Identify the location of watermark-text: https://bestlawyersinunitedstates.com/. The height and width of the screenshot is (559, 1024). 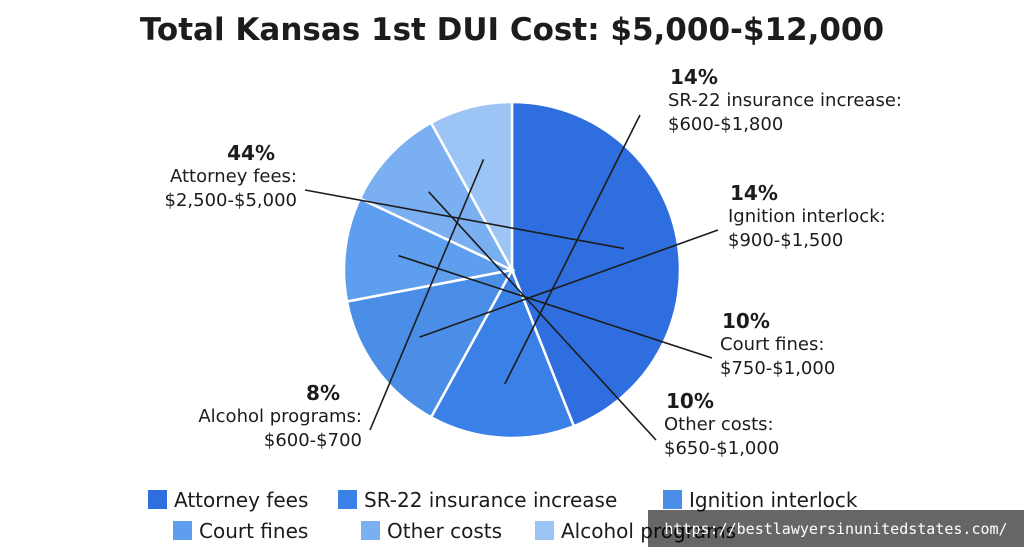
(835, 529).